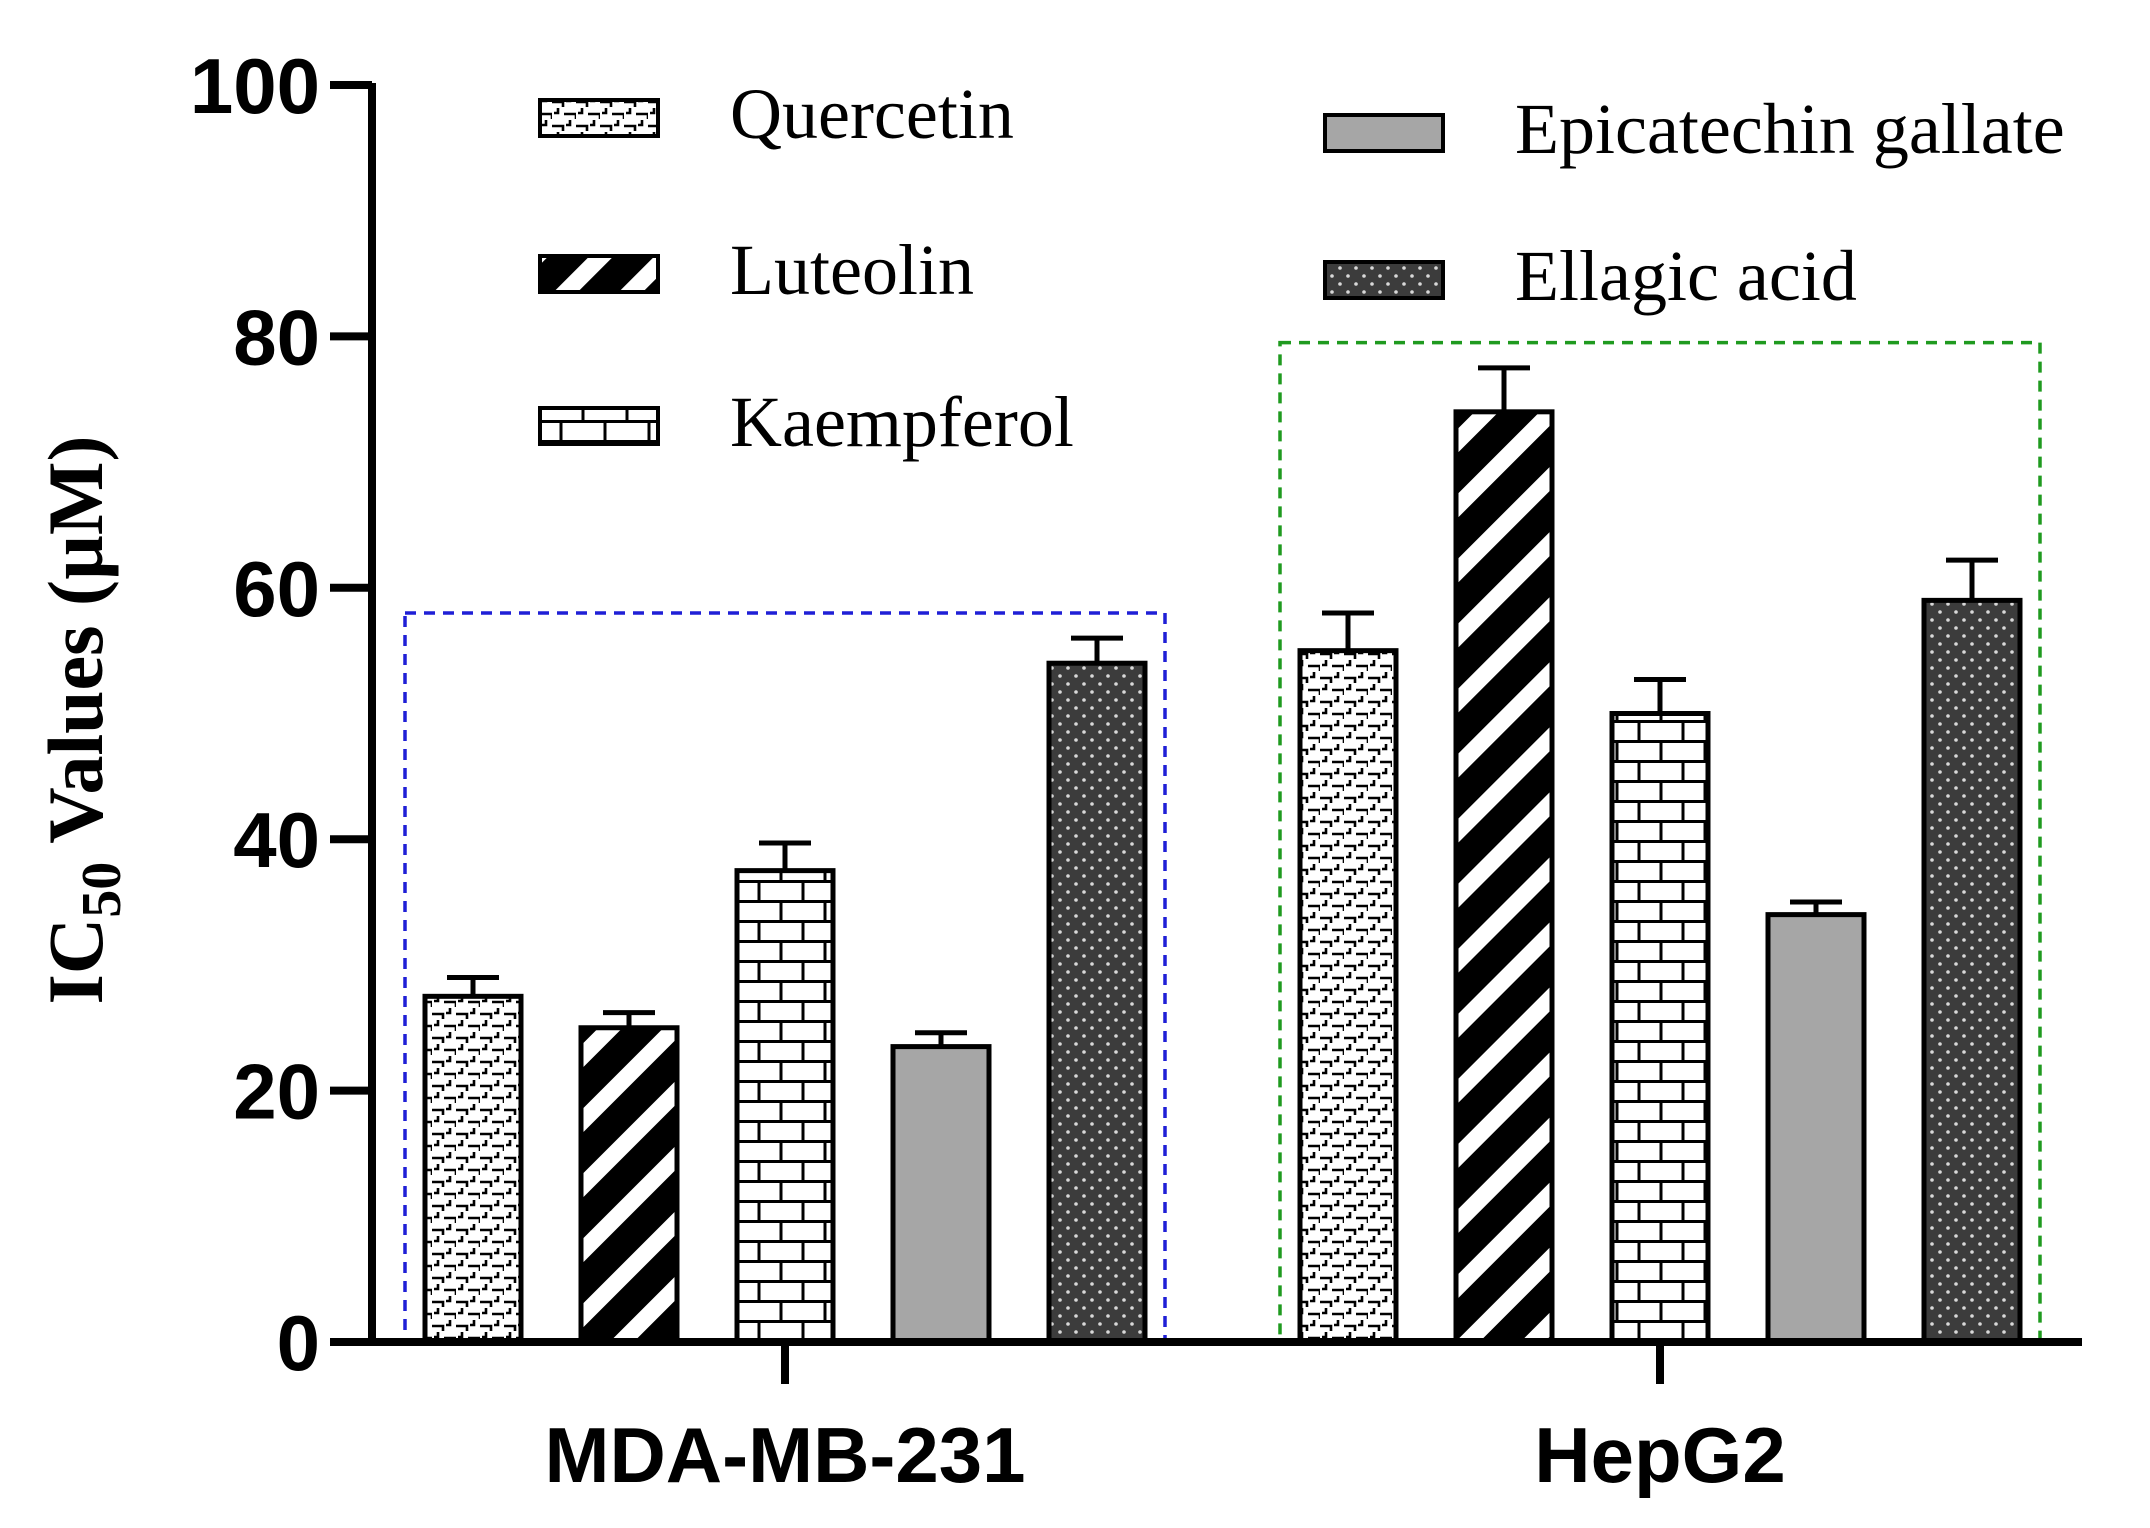  Describe the element at coordinates (298, 1343) in the screenshot. I see `y-tick-label-0: 0` at that location.